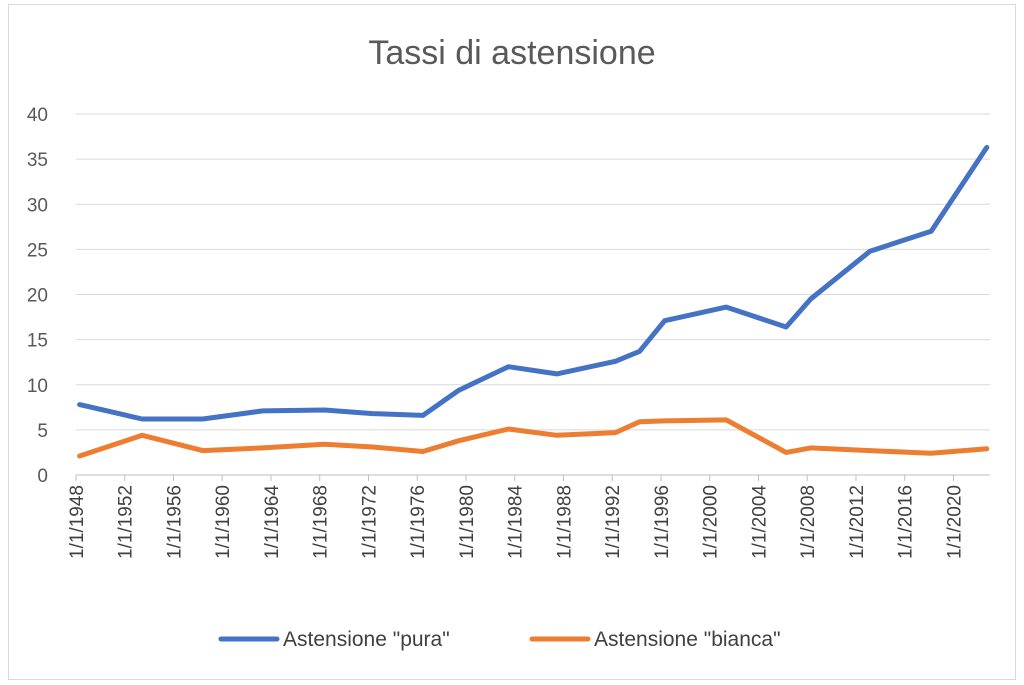 This screenshot has width=1024, height=685. I want to click on x-tick-label: 1/1/1960, so click(223, 522).